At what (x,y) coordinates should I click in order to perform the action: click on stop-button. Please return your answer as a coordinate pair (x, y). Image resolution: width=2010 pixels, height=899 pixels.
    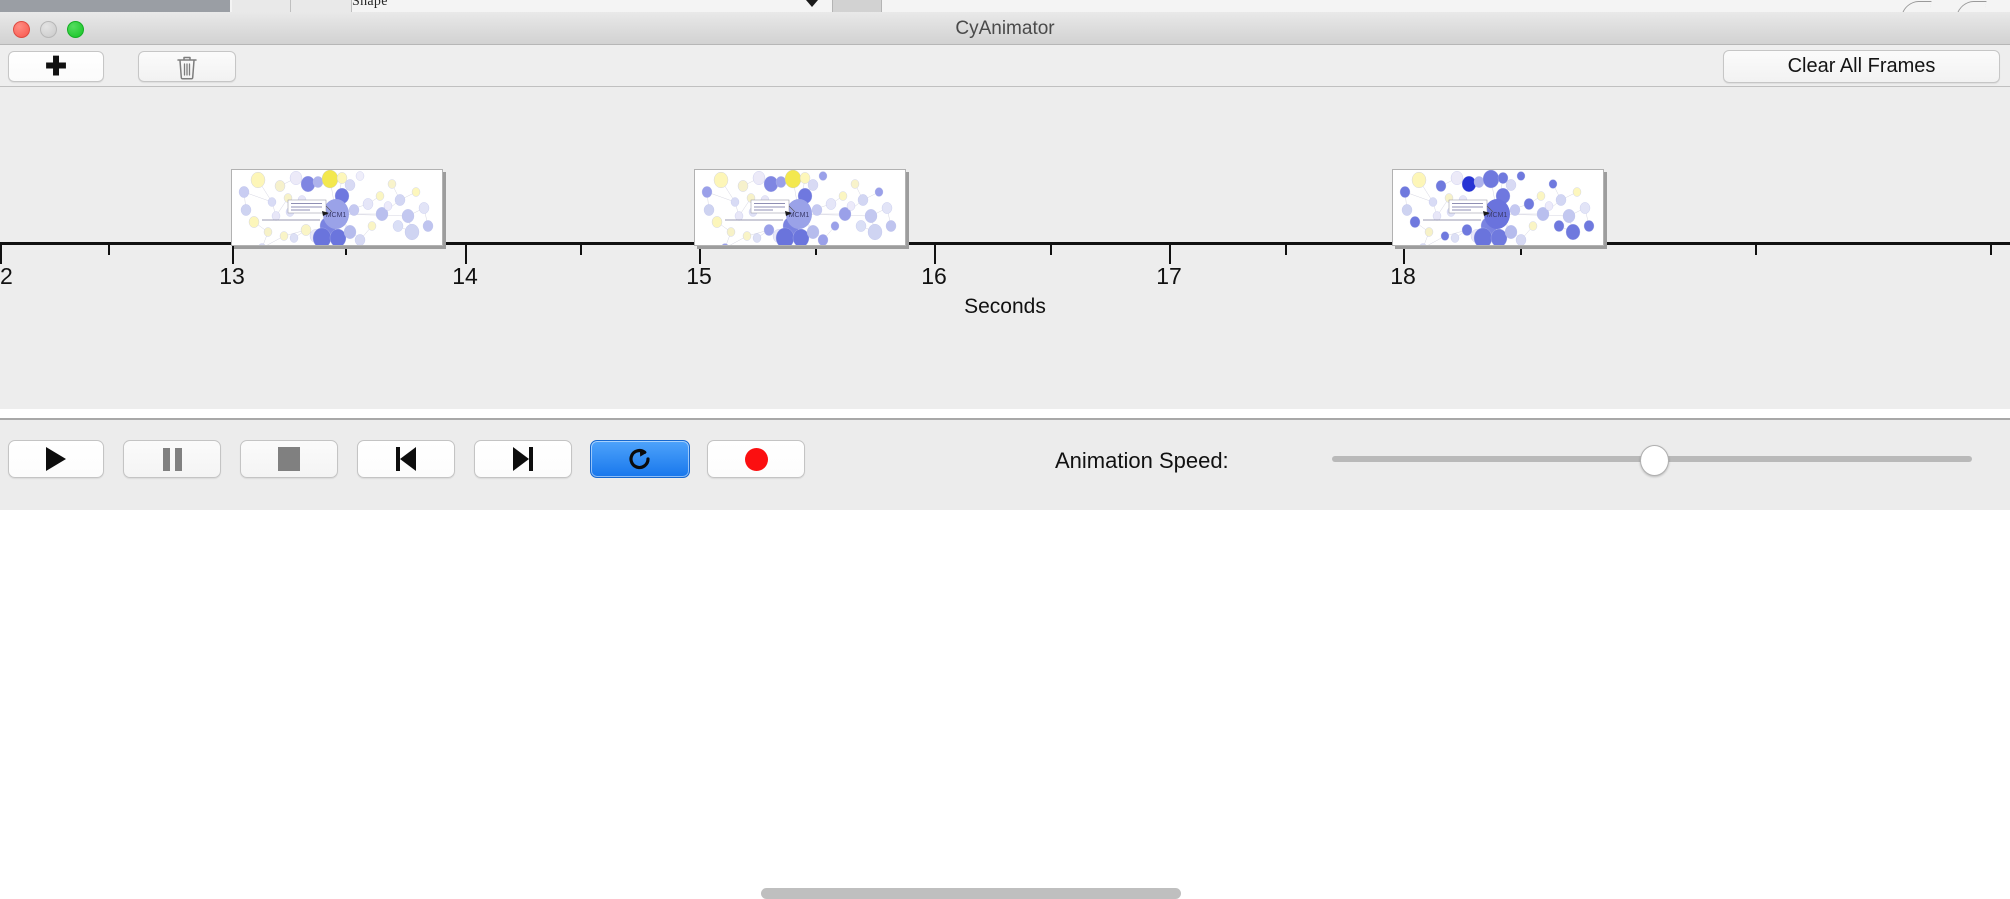
    Looking at the image, I should click on (289, 459).